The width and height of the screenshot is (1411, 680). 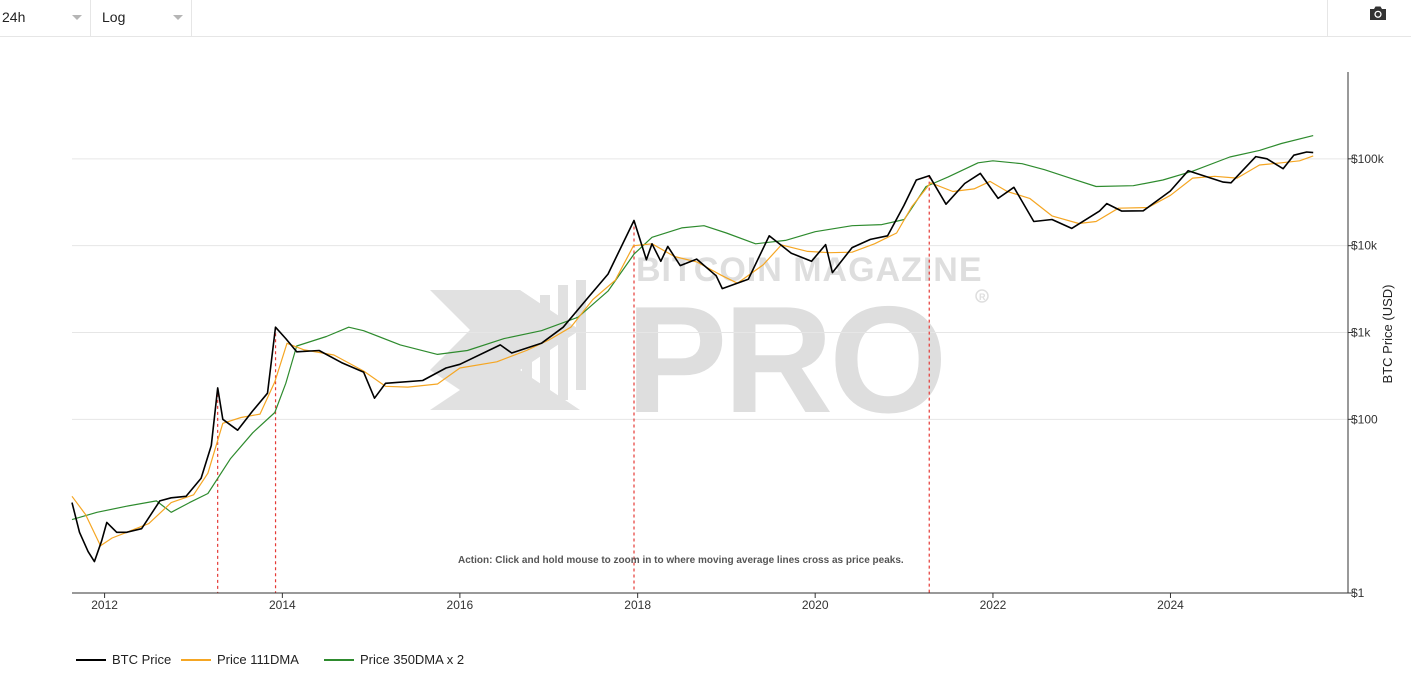 I want to click on scale-select-value: Log, so click(x=114, y=17).